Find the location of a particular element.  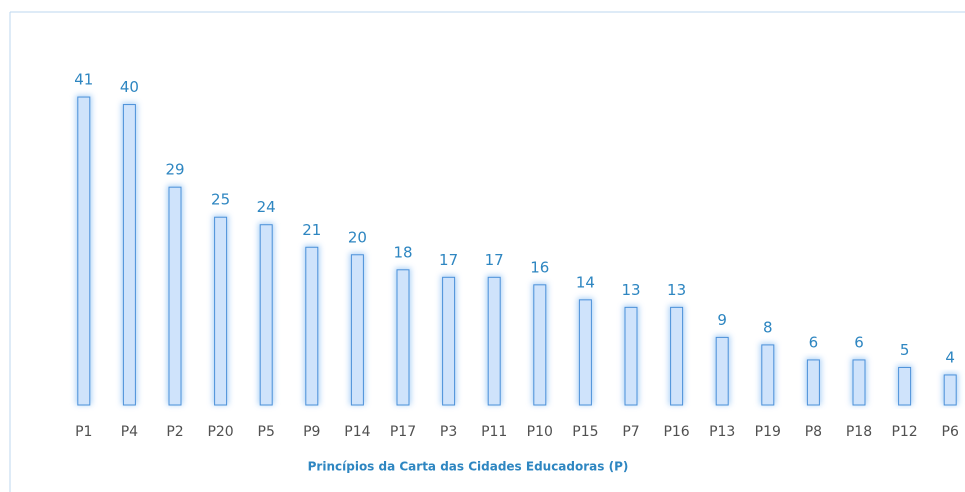

value-label: 40 is located at coordinates (129, 87).